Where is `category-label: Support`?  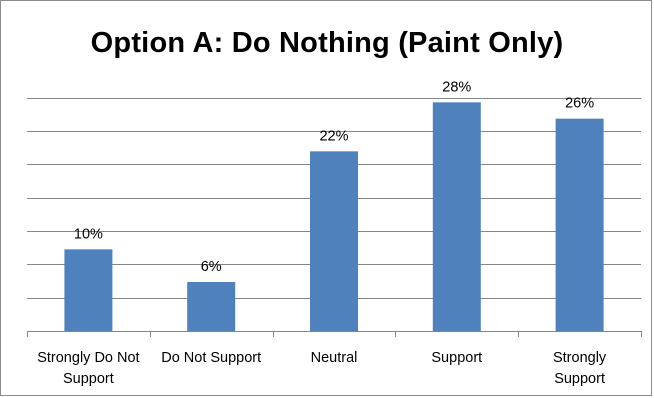 category-label: Support is located at coordinates (456, 358).